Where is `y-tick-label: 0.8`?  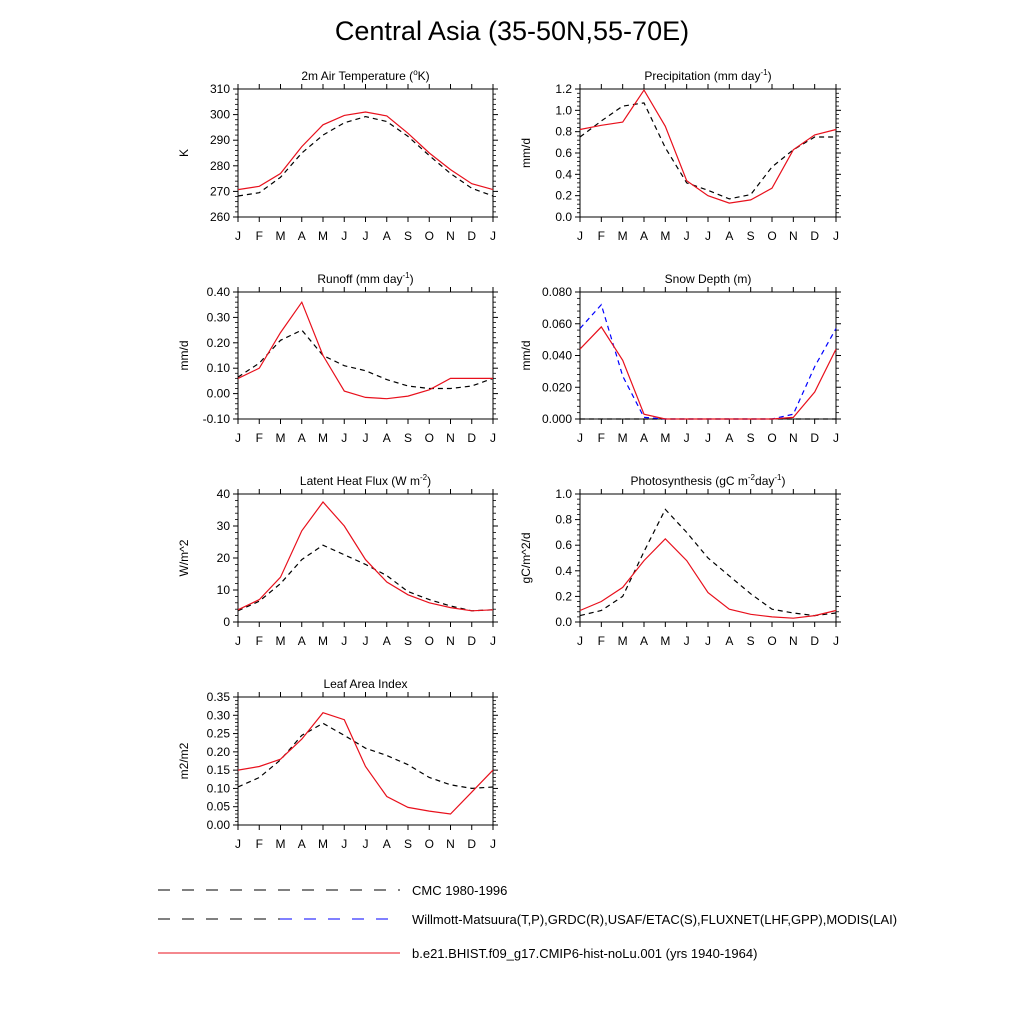 y-tick-label: 0.8 is located at coordinates (563, 132).